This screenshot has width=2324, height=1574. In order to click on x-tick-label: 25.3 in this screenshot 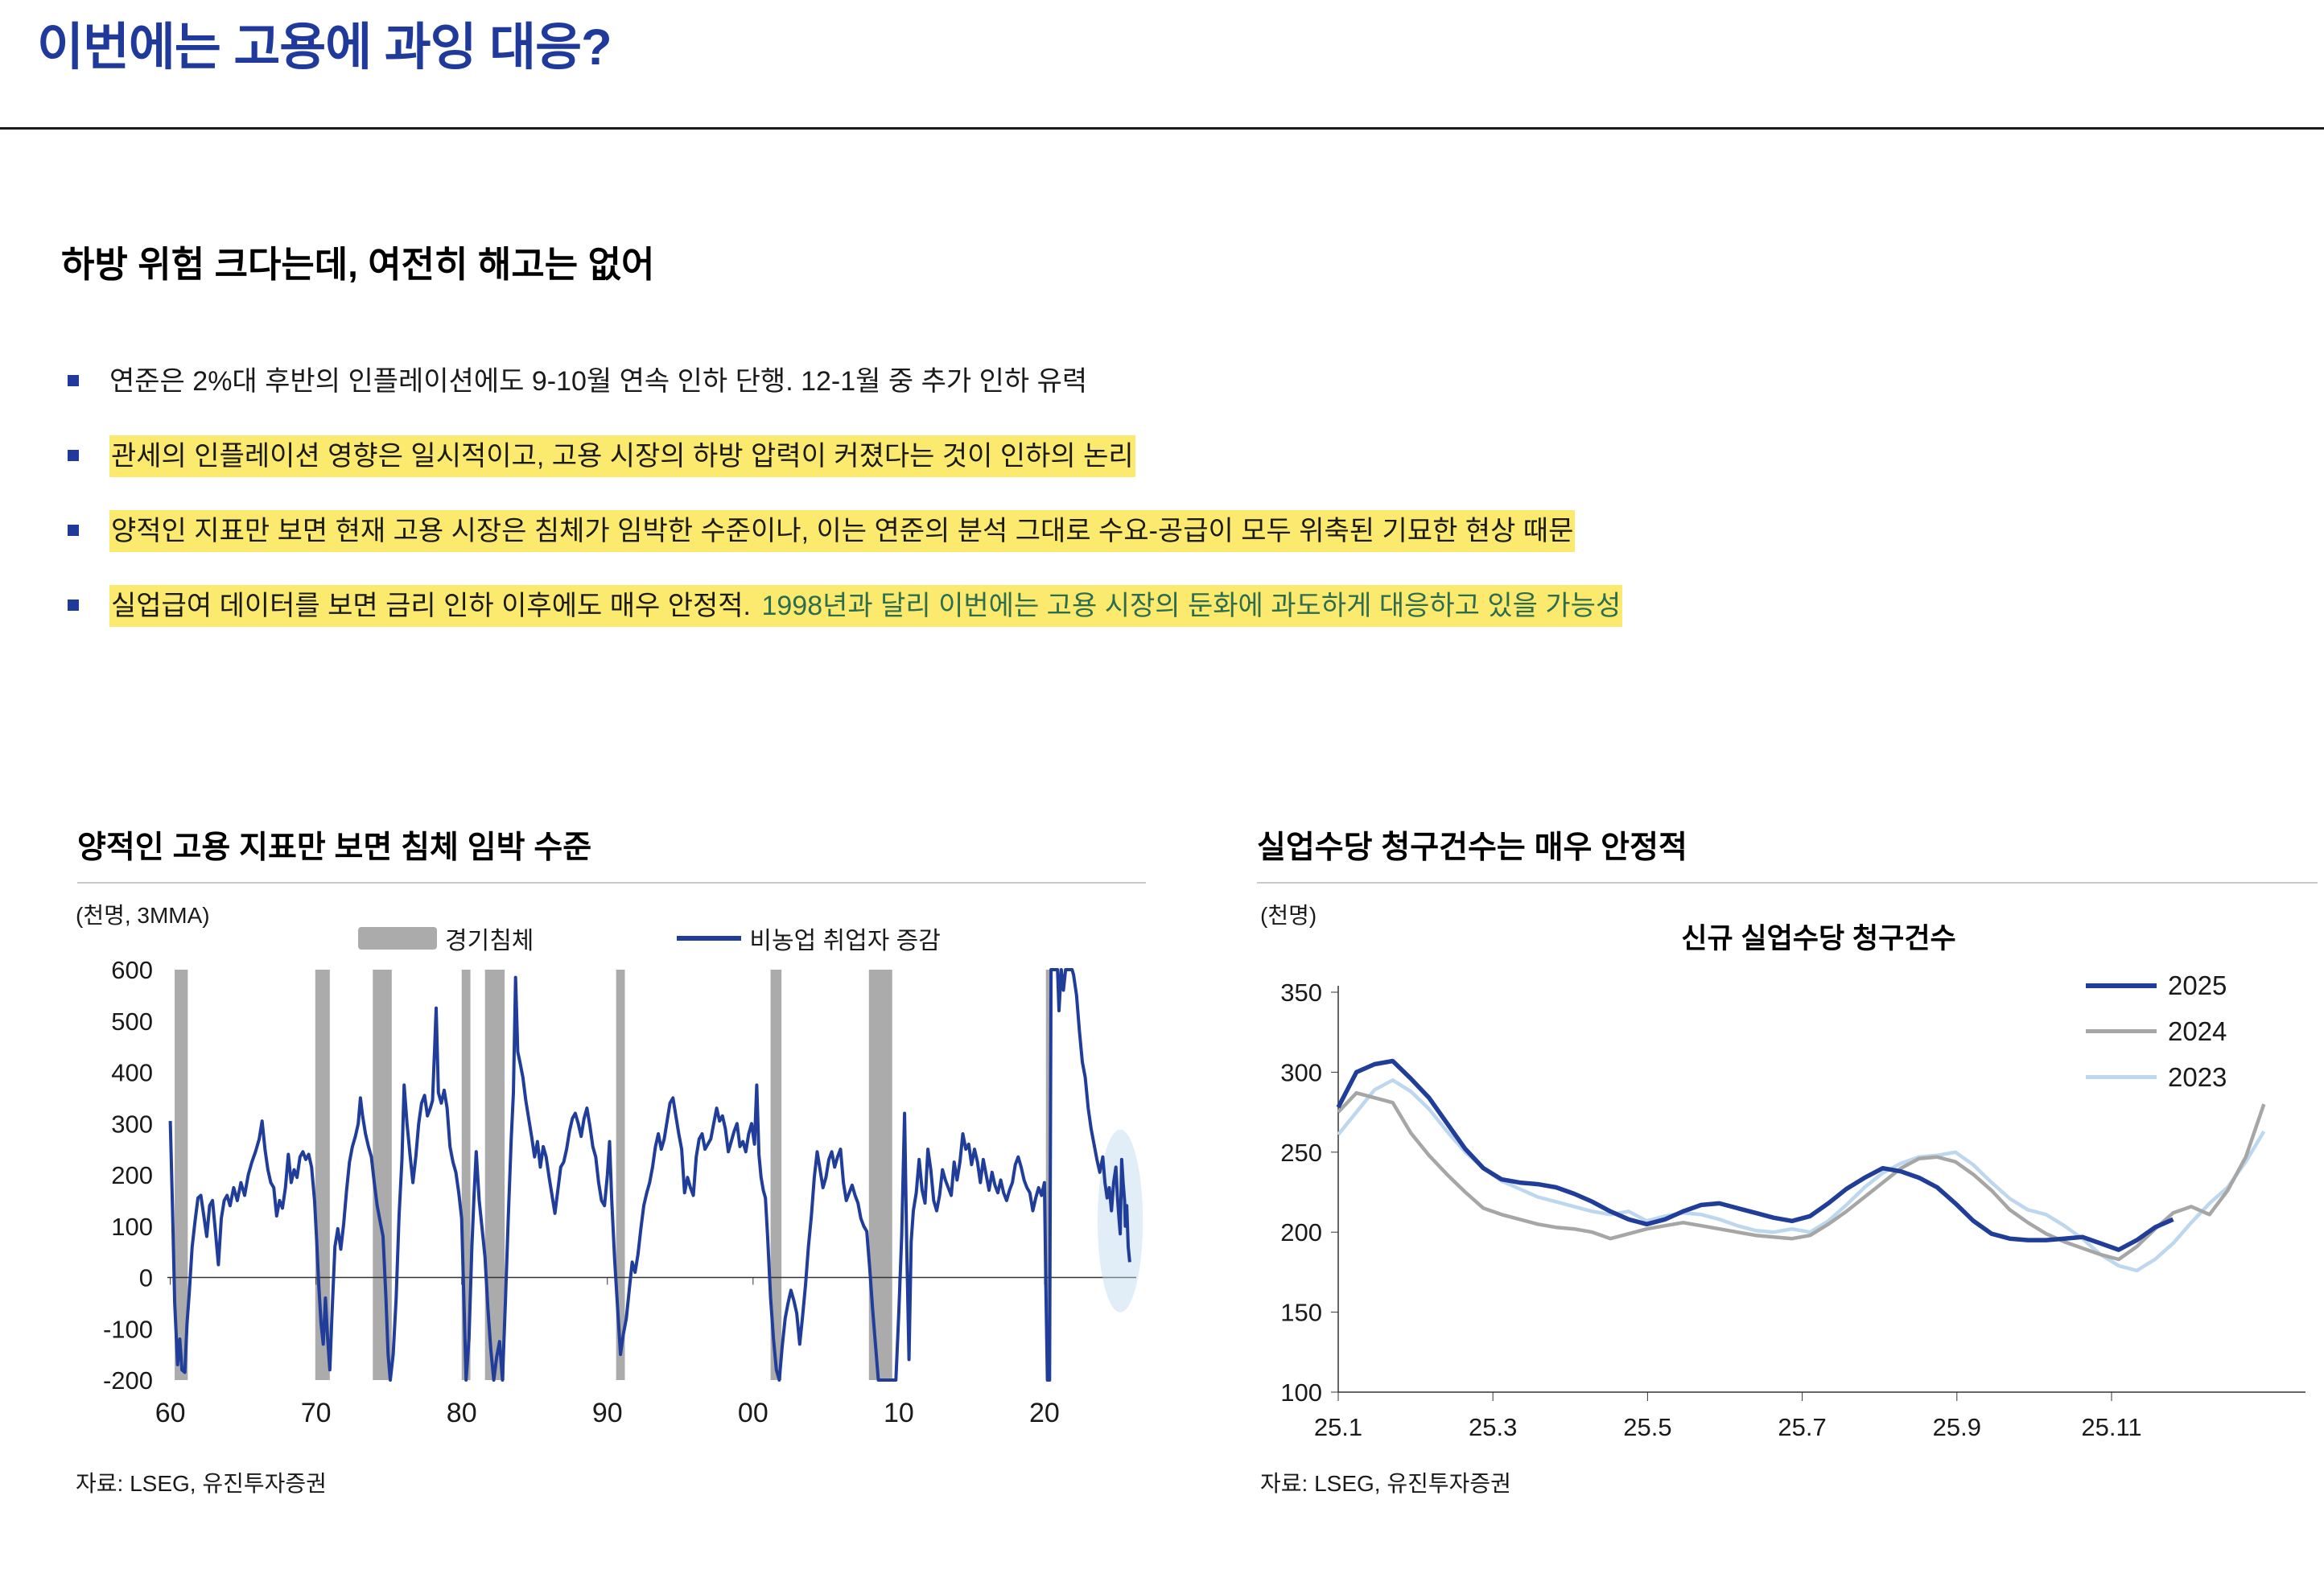, I will do `click(1493, 1427)`.